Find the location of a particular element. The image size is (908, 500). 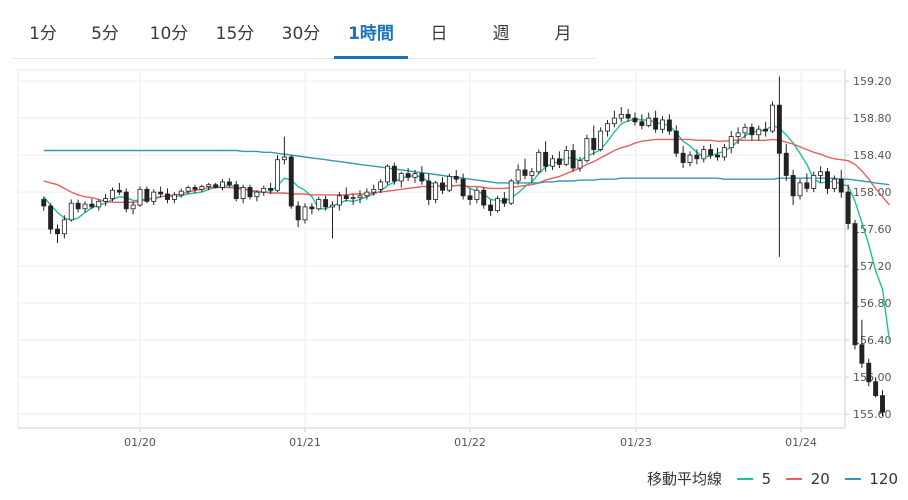

legend-label-ma5: 5 is located at coordinates (766, 478).